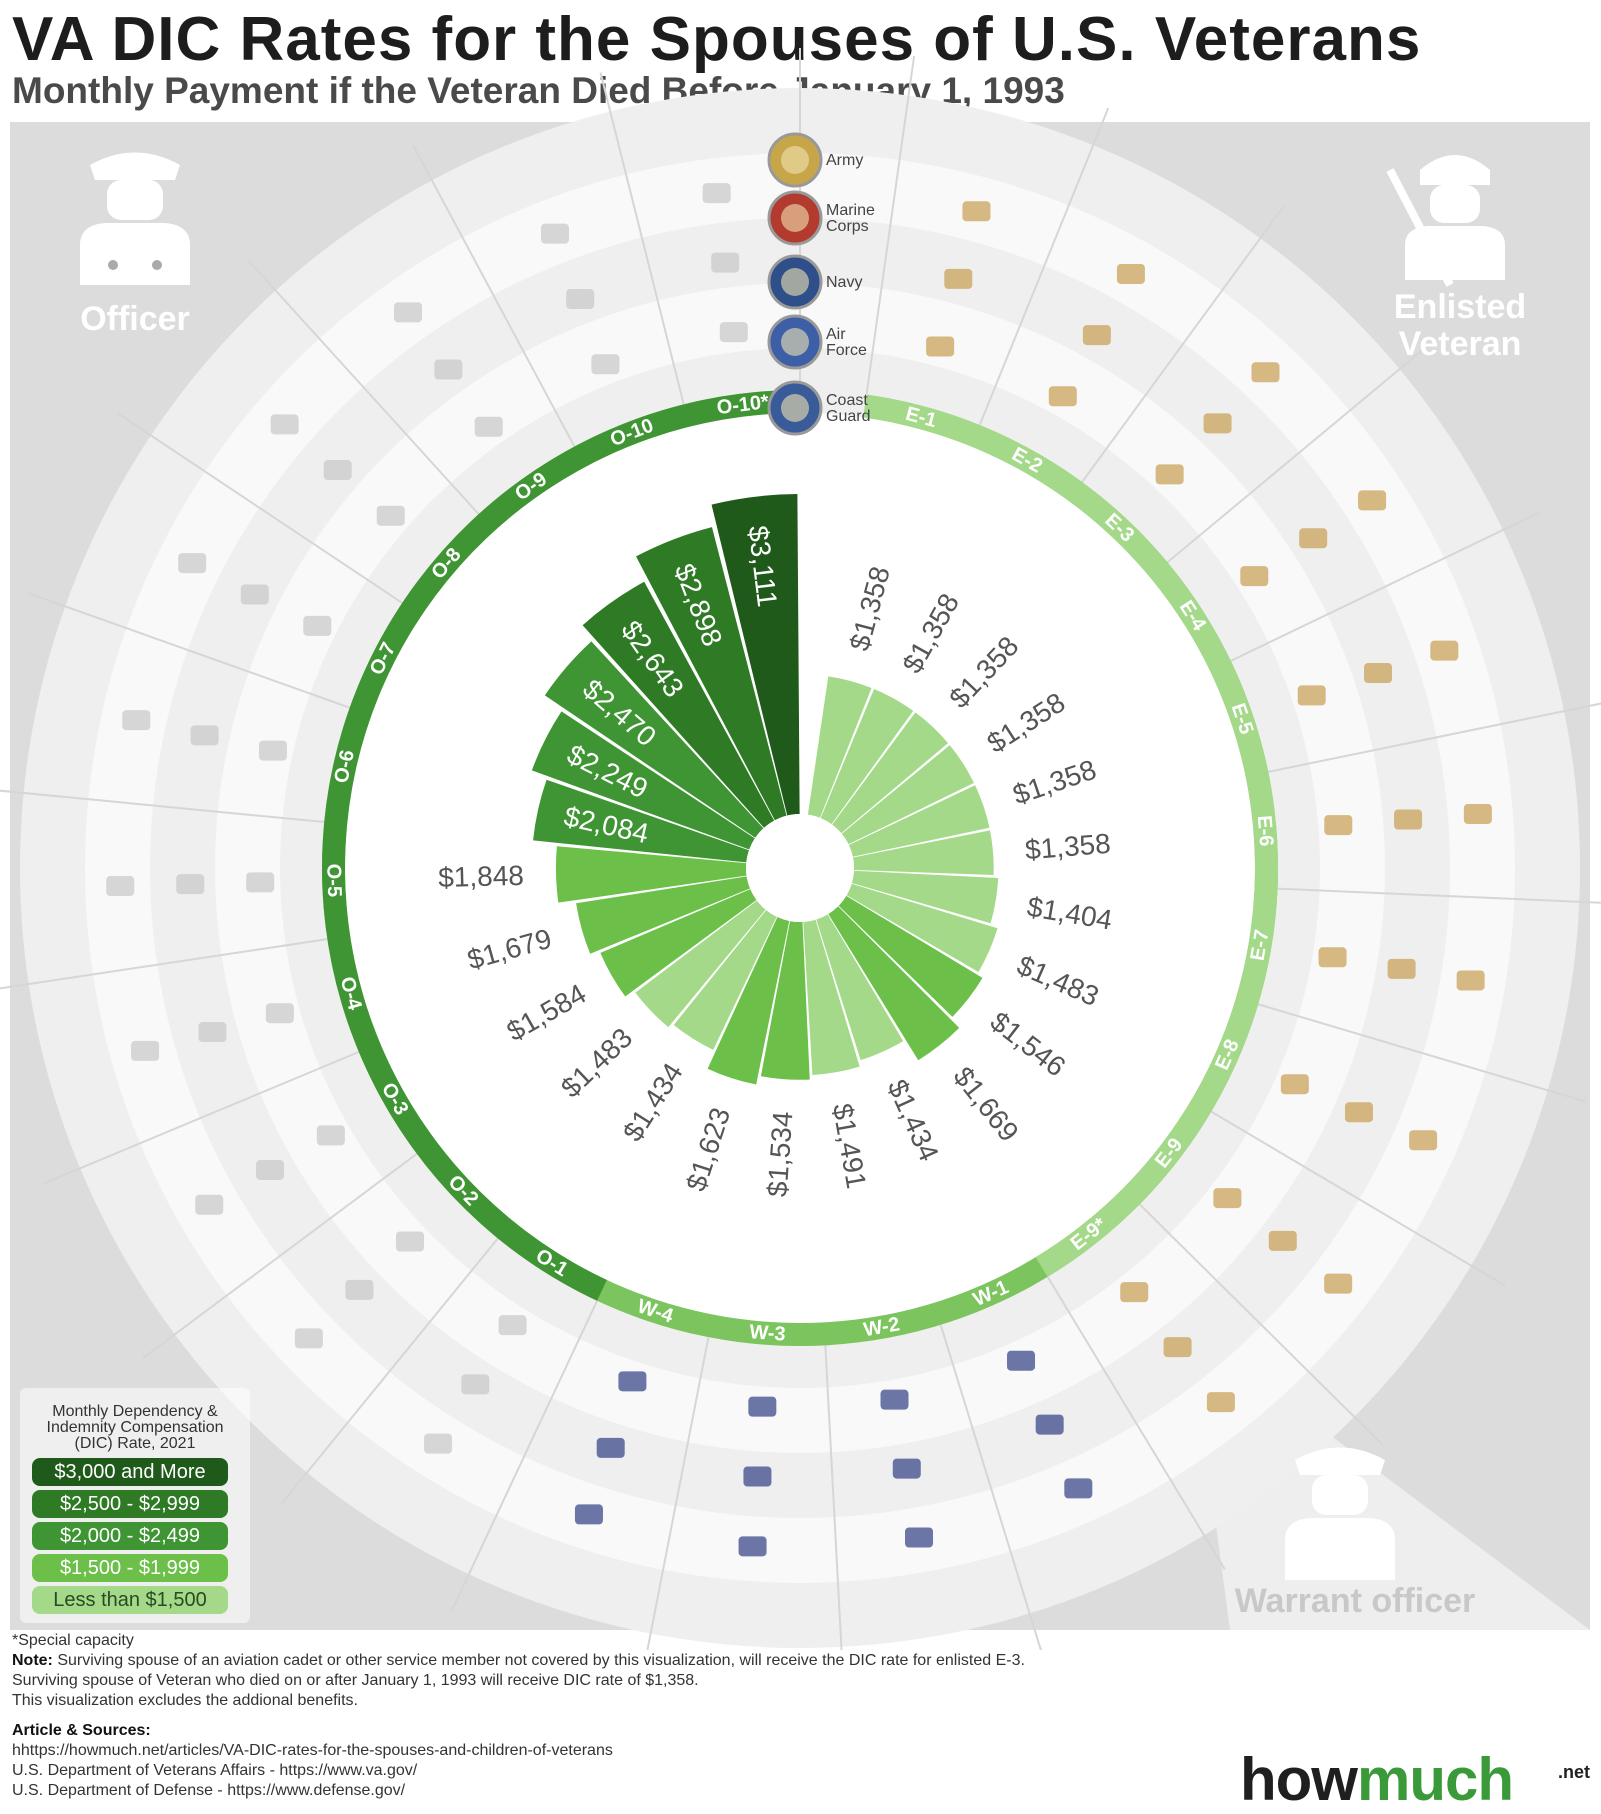  What do you see at coordinates (481, 876) in the screenshot?
I see `value-label: $1,848` at bounding box center [481, 876].